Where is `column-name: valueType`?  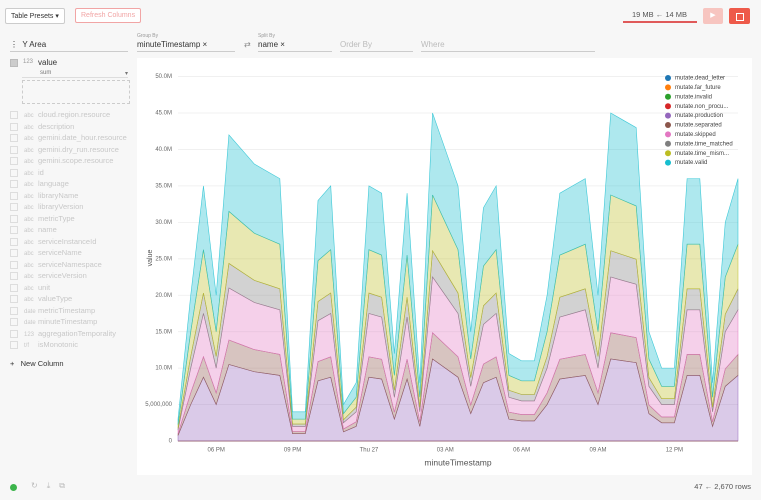
column-name: valueType is located at coordinates (55, 298).